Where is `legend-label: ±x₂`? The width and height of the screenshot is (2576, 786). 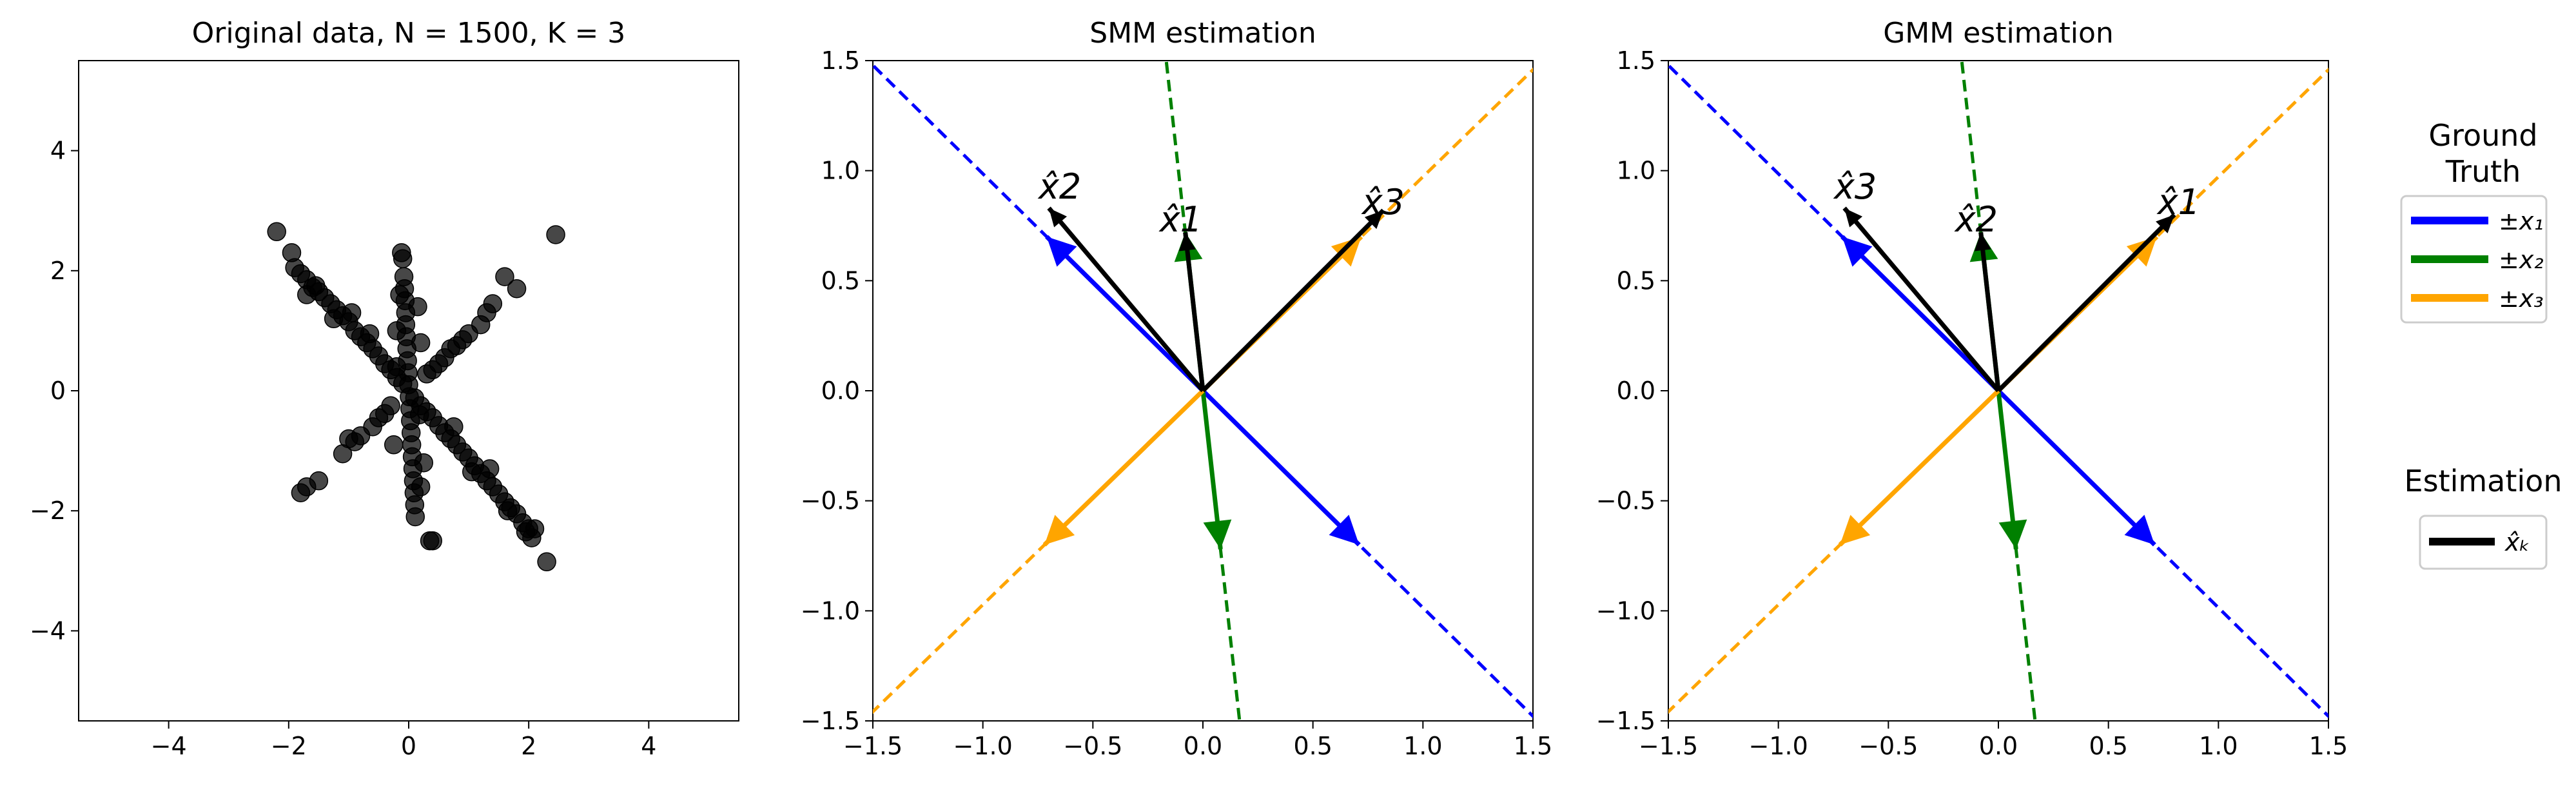
legend-label: ±x₂ is located at coordinates (2521, 260).